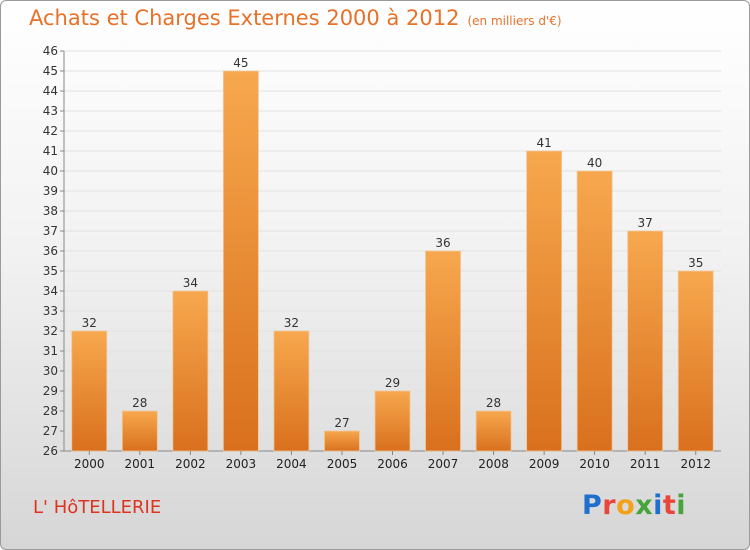  What do you see at coordinates (594, 464) in the screenshot?
I see `x-tick-label: 2010` at bounding box center [594, 464].